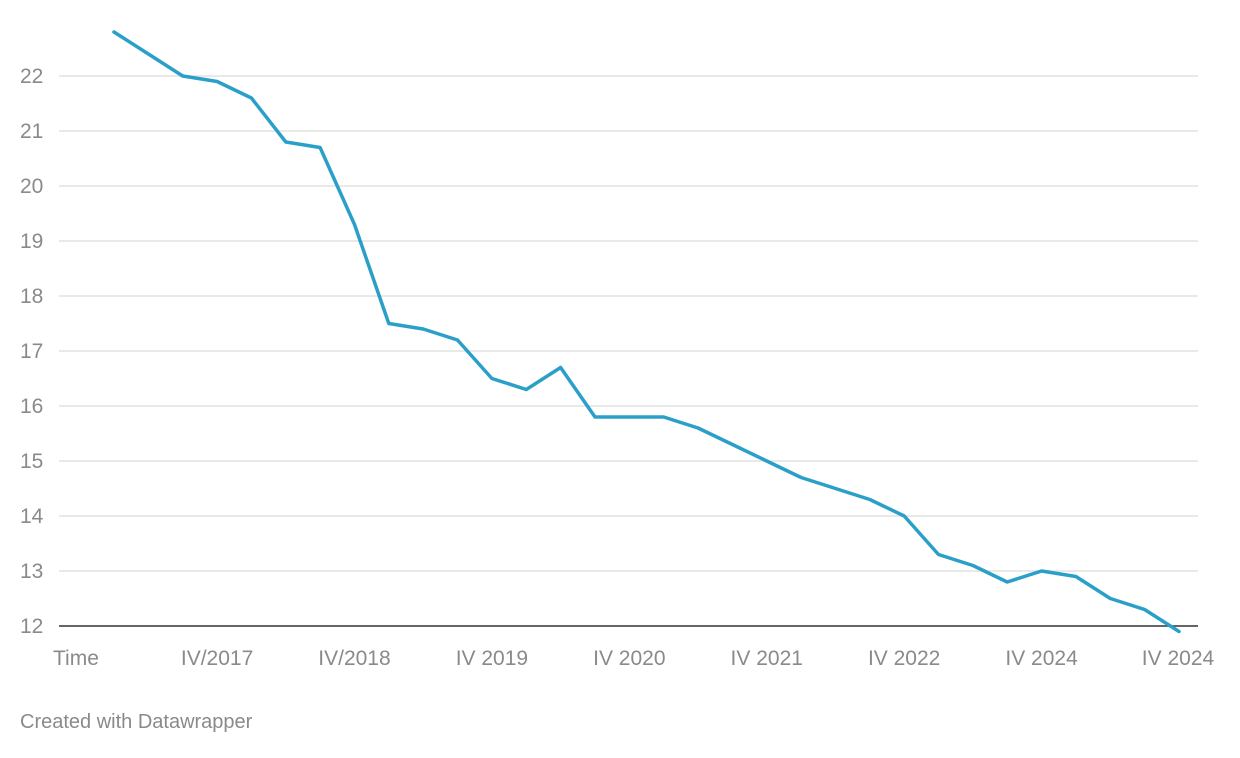 The height and width of the screenshot is (758, 1240). Describe the element at coordinates (629, 658) in the screenshot. I see `x-tick-label: IV 2020` at that location.